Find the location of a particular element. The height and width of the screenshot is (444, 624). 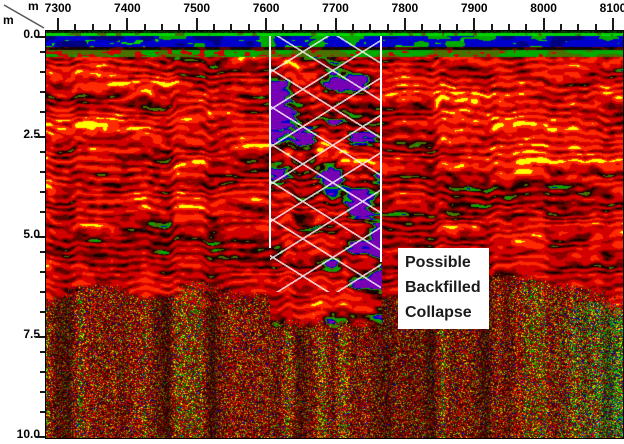

x-axis-tick-label: 7300 is located at coordinates (58, 8).